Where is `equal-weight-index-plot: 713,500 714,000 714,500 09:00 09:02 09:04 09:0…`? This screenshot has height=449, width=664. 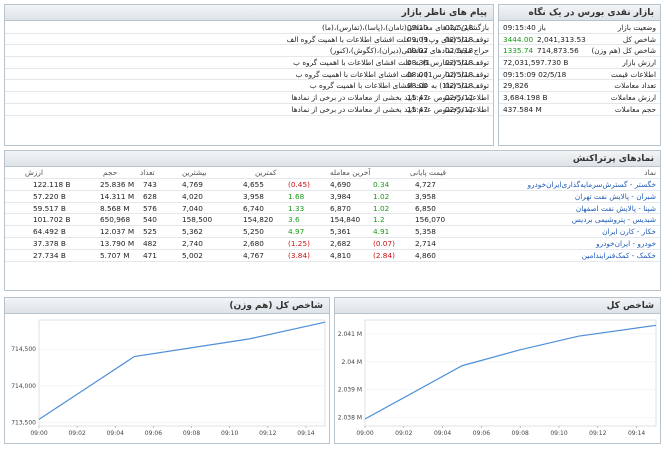 equal-weight-index-plot: 713,500 714,000 714,500 09:00 09:02 09:04 09:0… is located at coordinates (168, 378).